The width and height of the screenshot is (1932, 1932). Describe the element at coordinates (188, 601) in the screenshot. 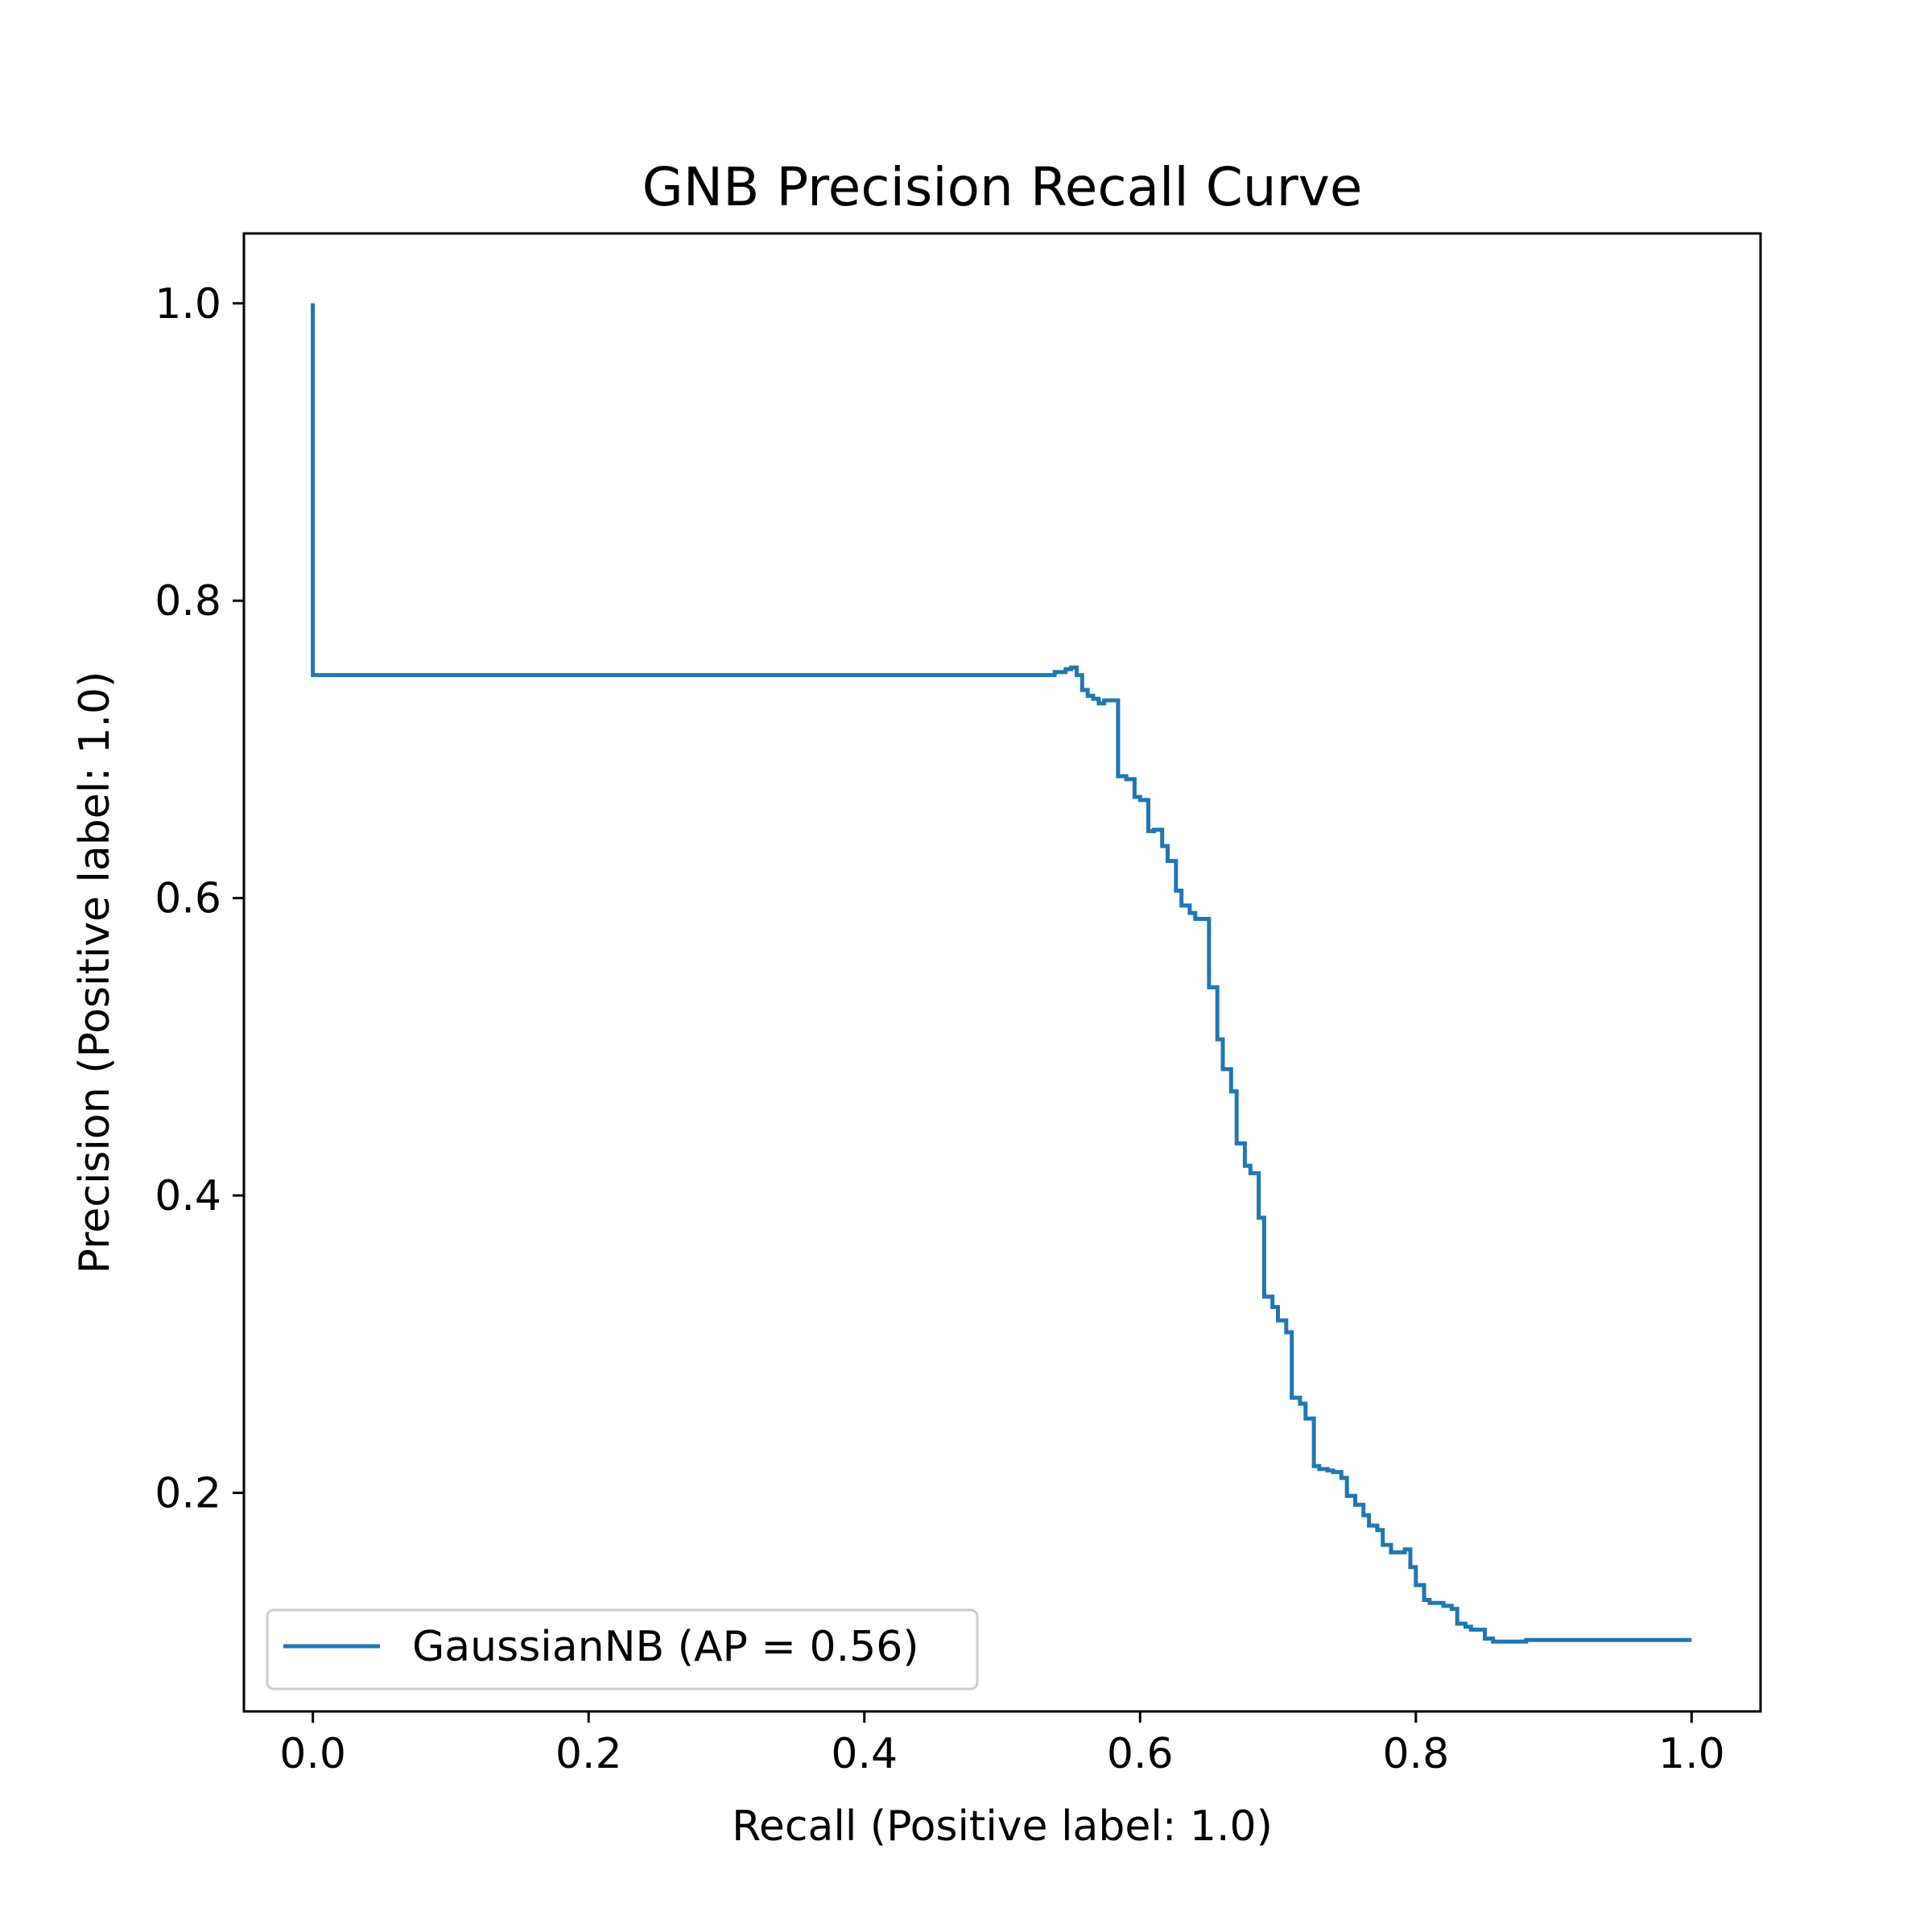

I see `y-tick-label: 0.8` at that location.